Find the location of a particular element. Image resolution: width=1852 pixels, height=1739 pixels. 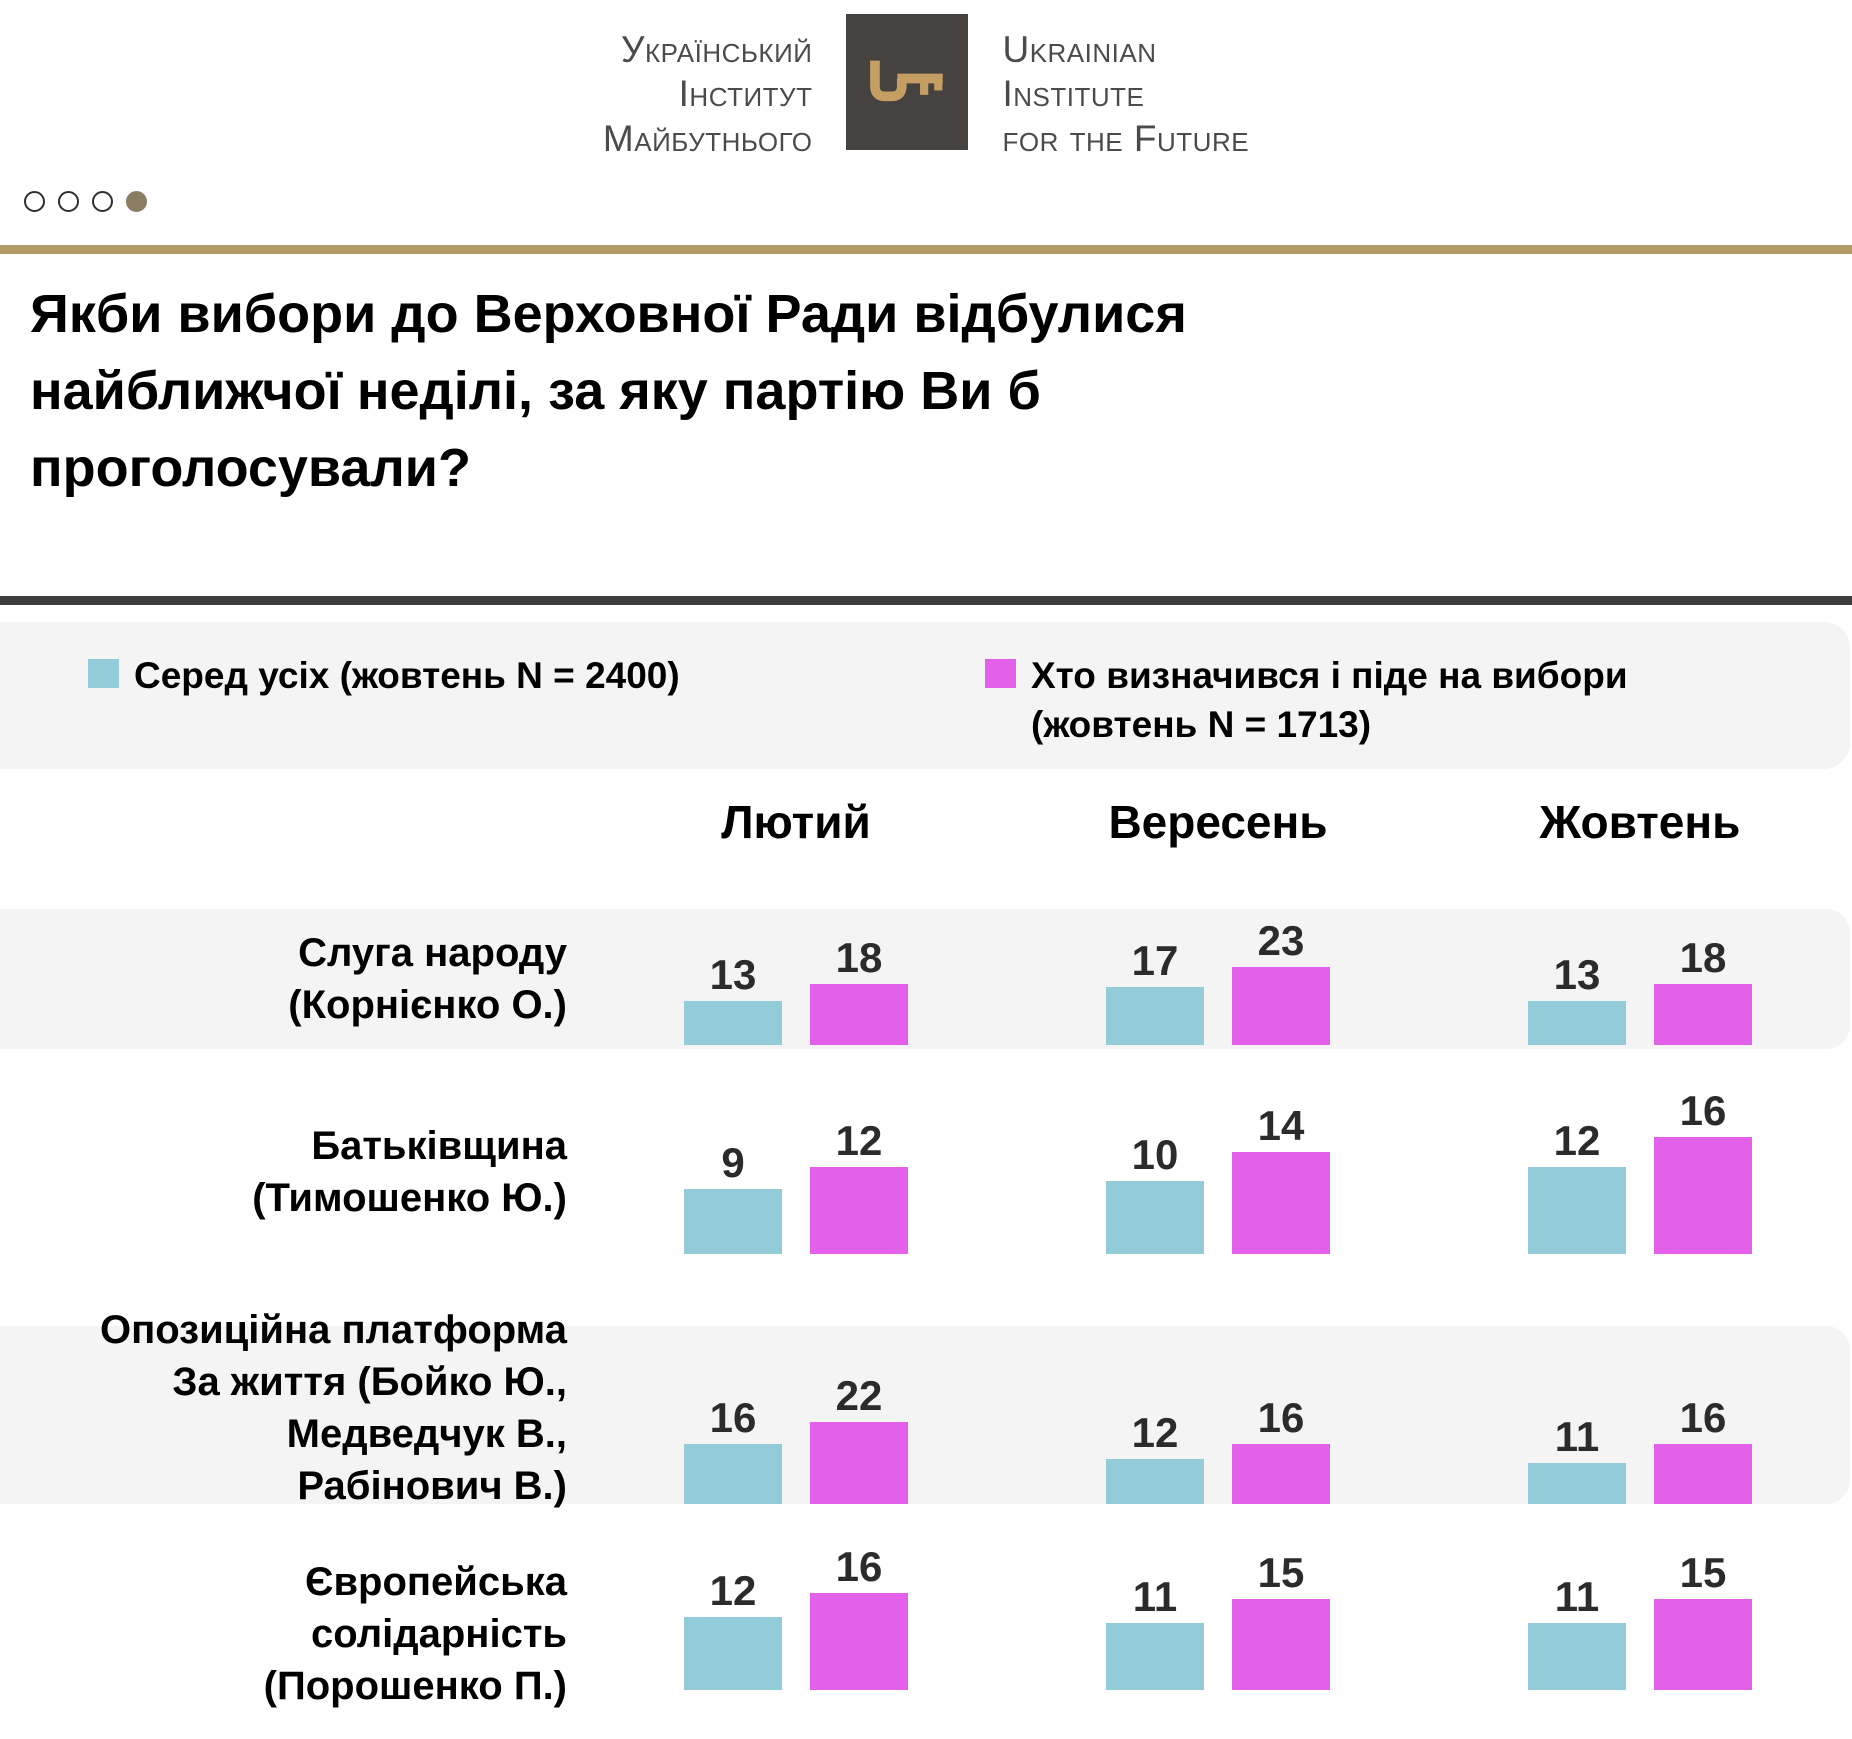

legend-item: Серед усіх (жовтень N = 2400) is located at coordinates (384, 676).